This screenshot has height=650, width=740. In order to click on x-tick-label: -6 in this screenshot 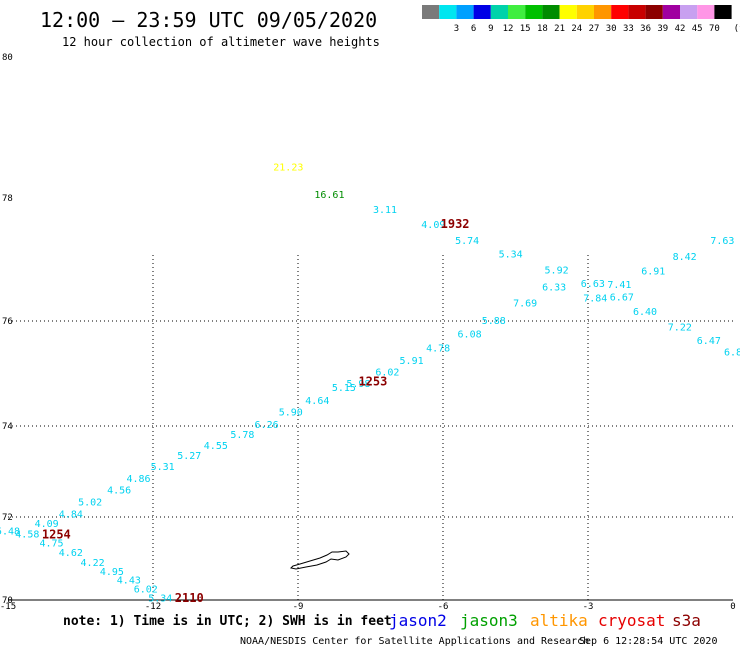, I will do `click(443, 607)`.